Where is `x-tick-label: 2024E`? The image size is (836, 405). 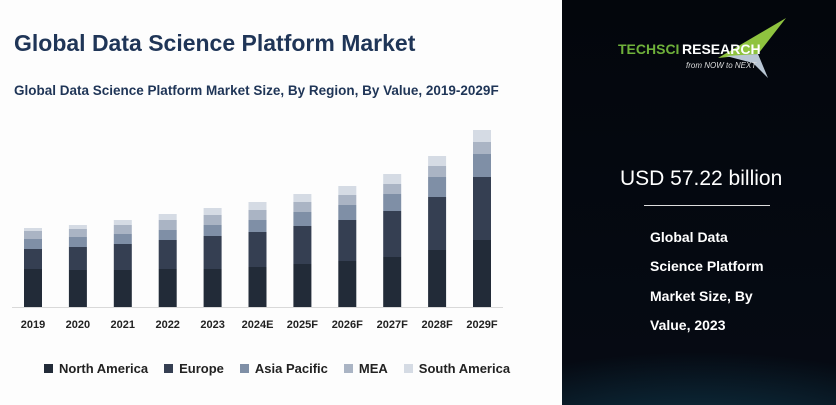 x-tick-label: 2024E is located at coordinates (258, 325).